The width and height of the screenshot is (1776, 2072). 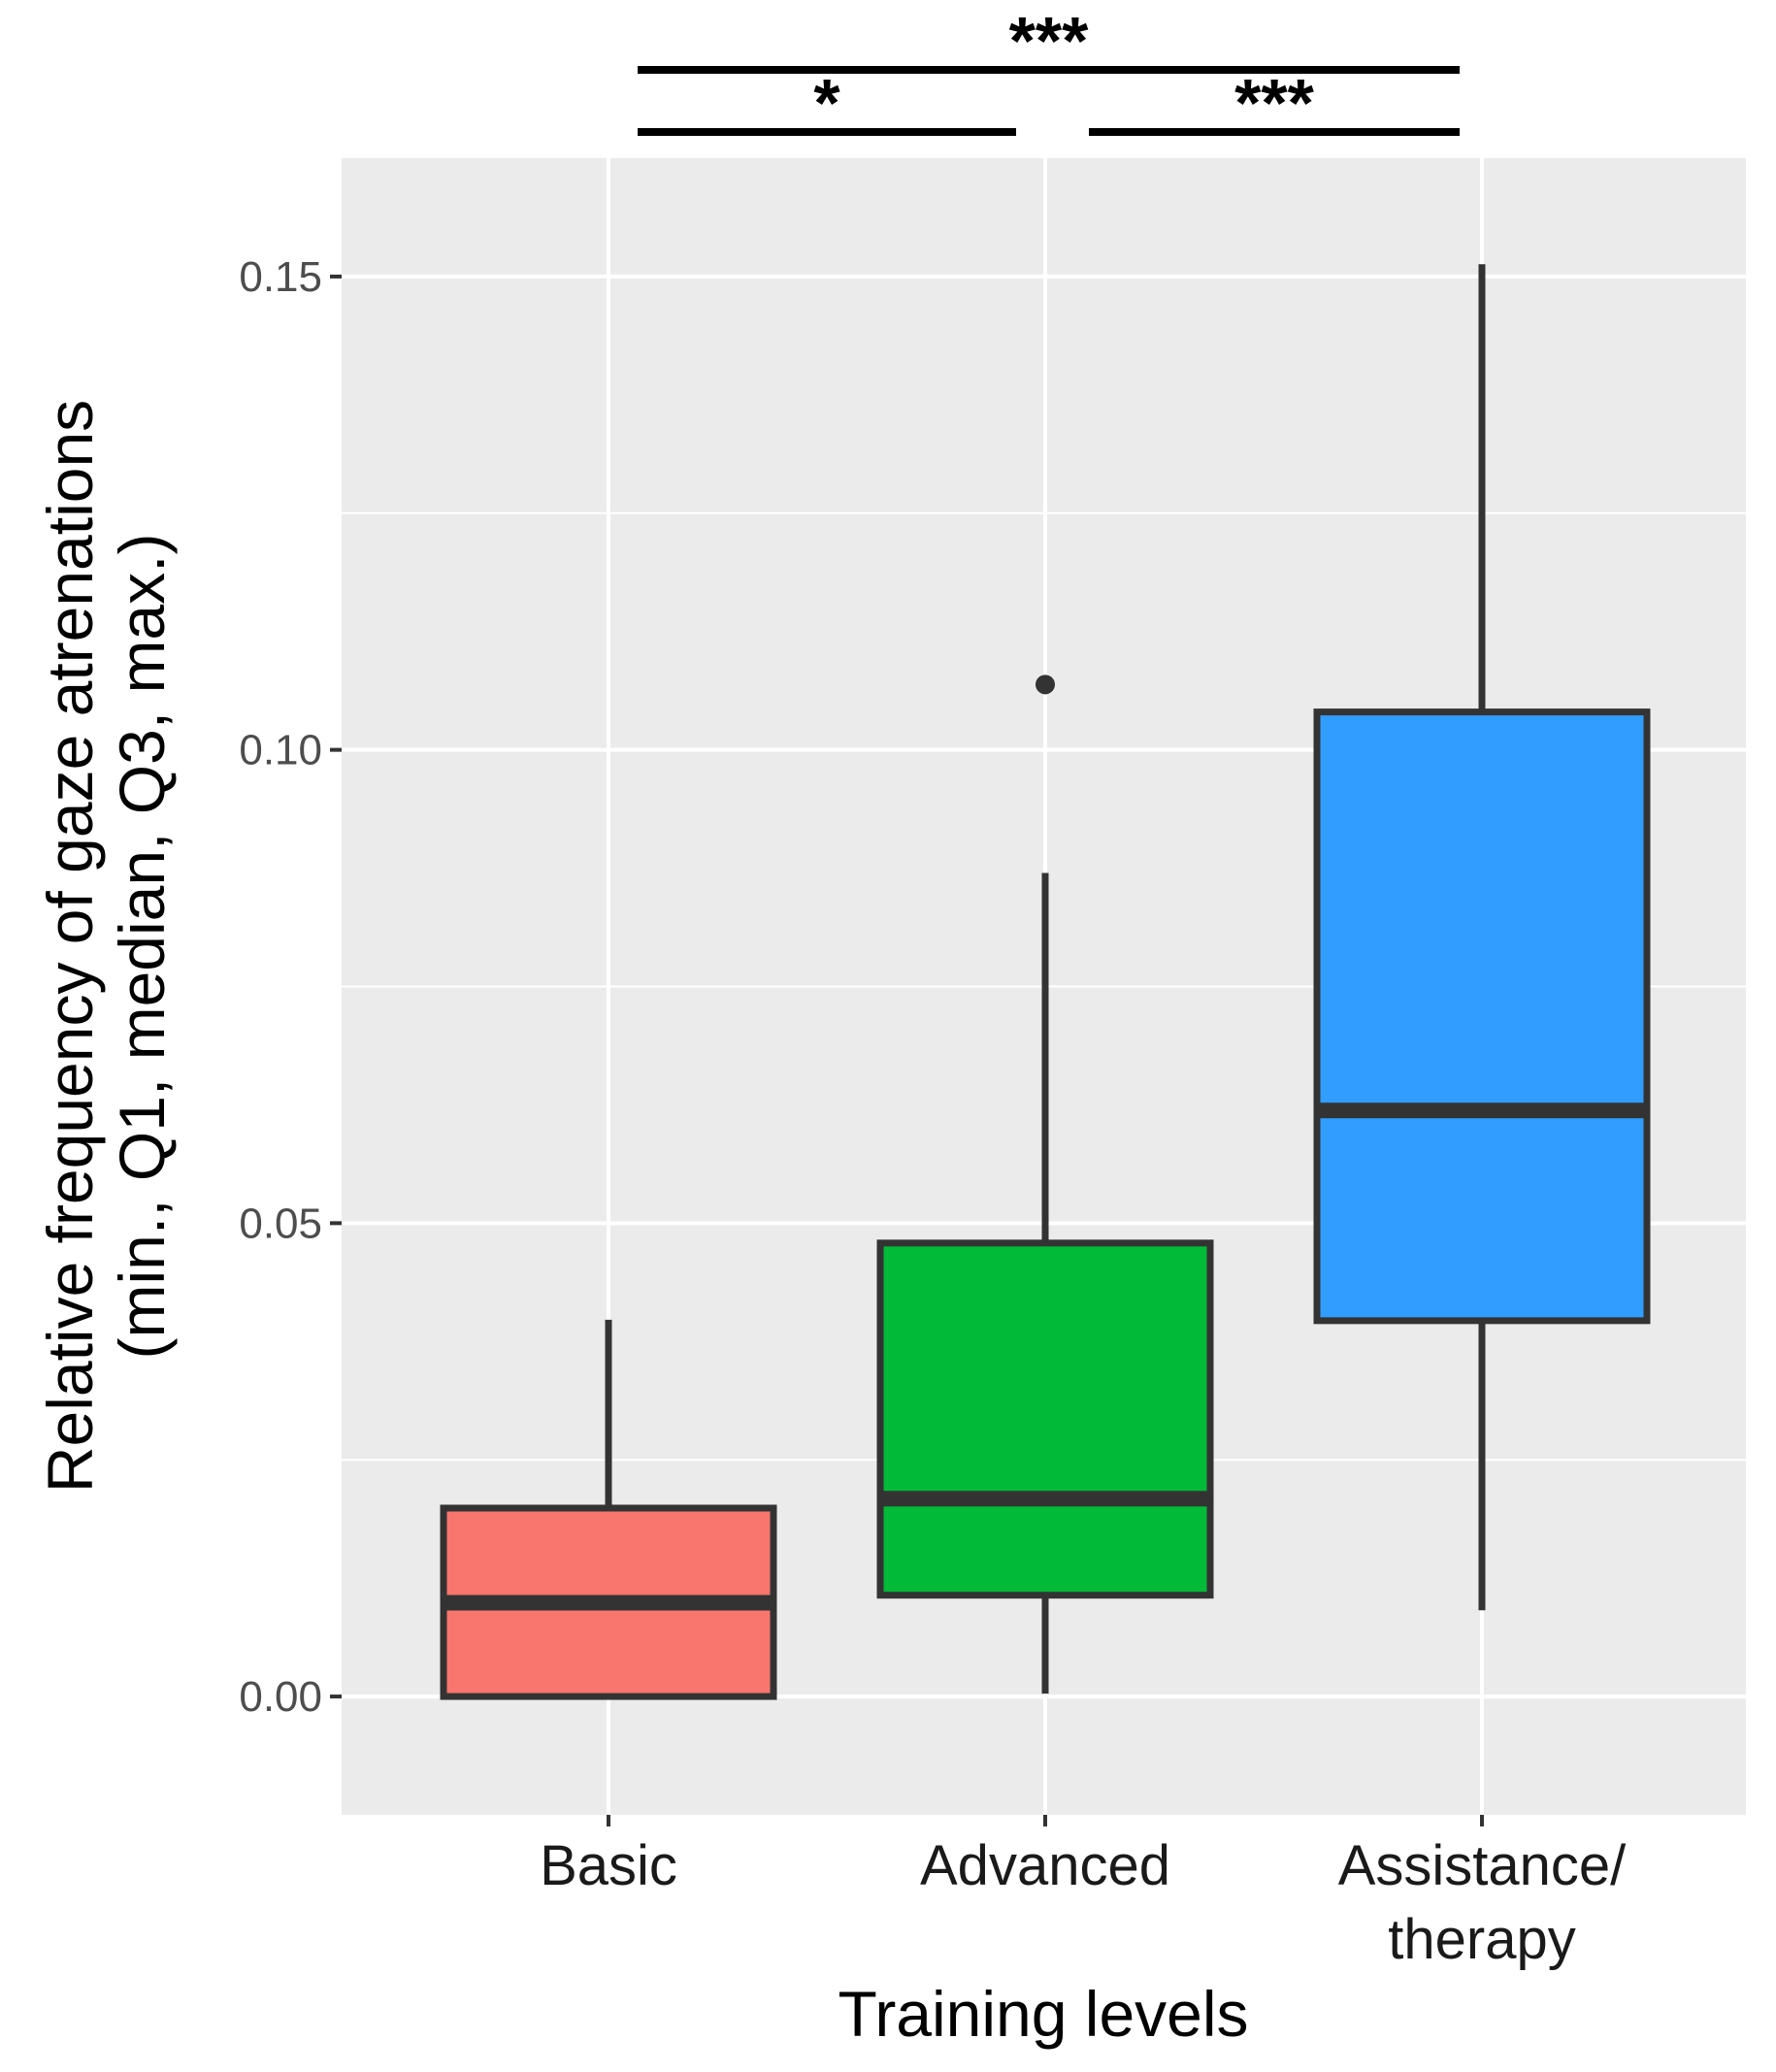 What do you see at coordinates (1482, 1866) in the screenshot?
I see `x-tick-label: Assistance/` at bounding box center [1482, 1866].